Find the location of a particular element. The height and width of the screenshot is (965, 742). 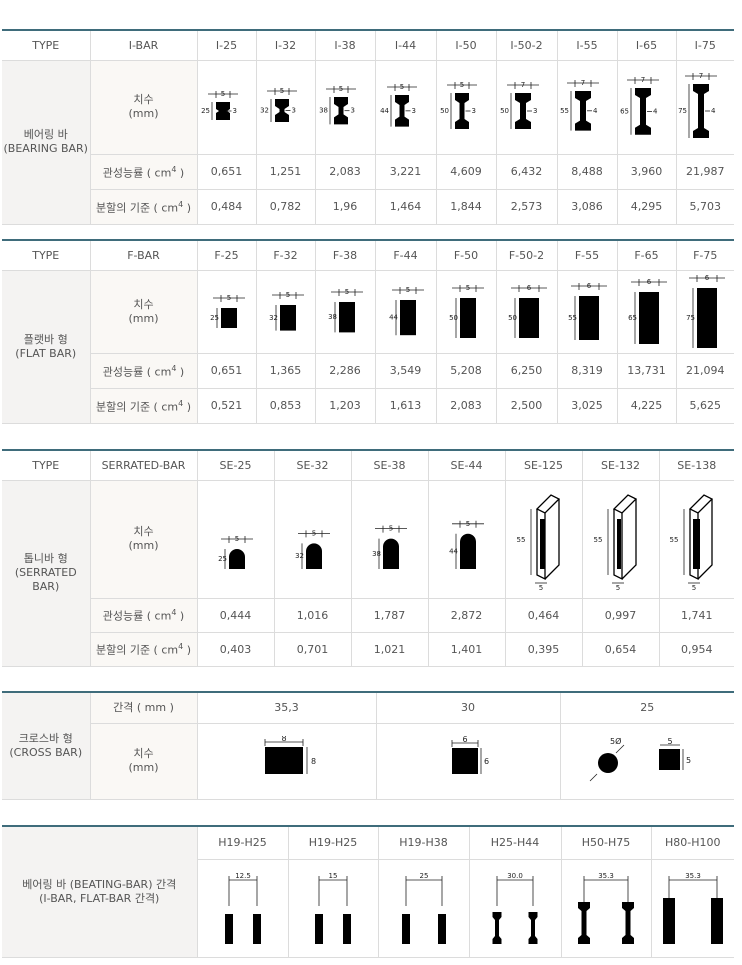

dim-label-ko: 치수 is located at coordinates (143, 531).